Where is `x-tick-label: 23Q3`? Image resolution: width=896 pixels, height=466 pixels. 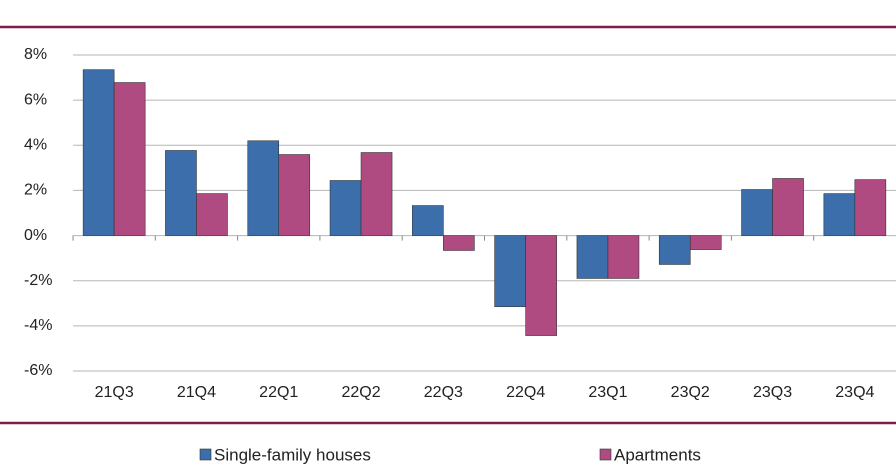
x-tick-label: 23Q3 is located at coordinates (772, 392).